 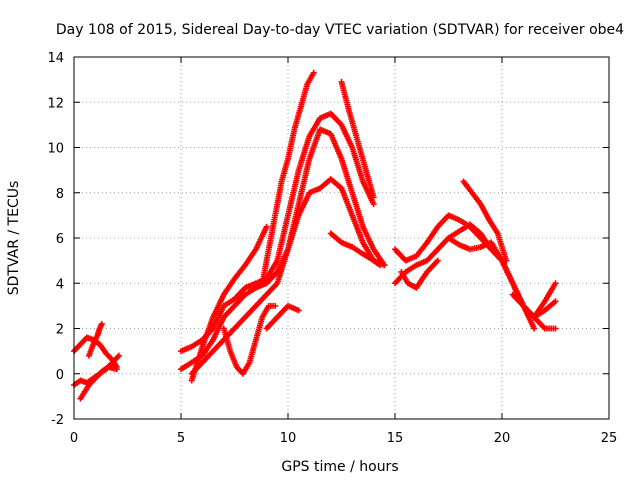 I want to click on x-tick-label: 15, so click(x=395, y=438).